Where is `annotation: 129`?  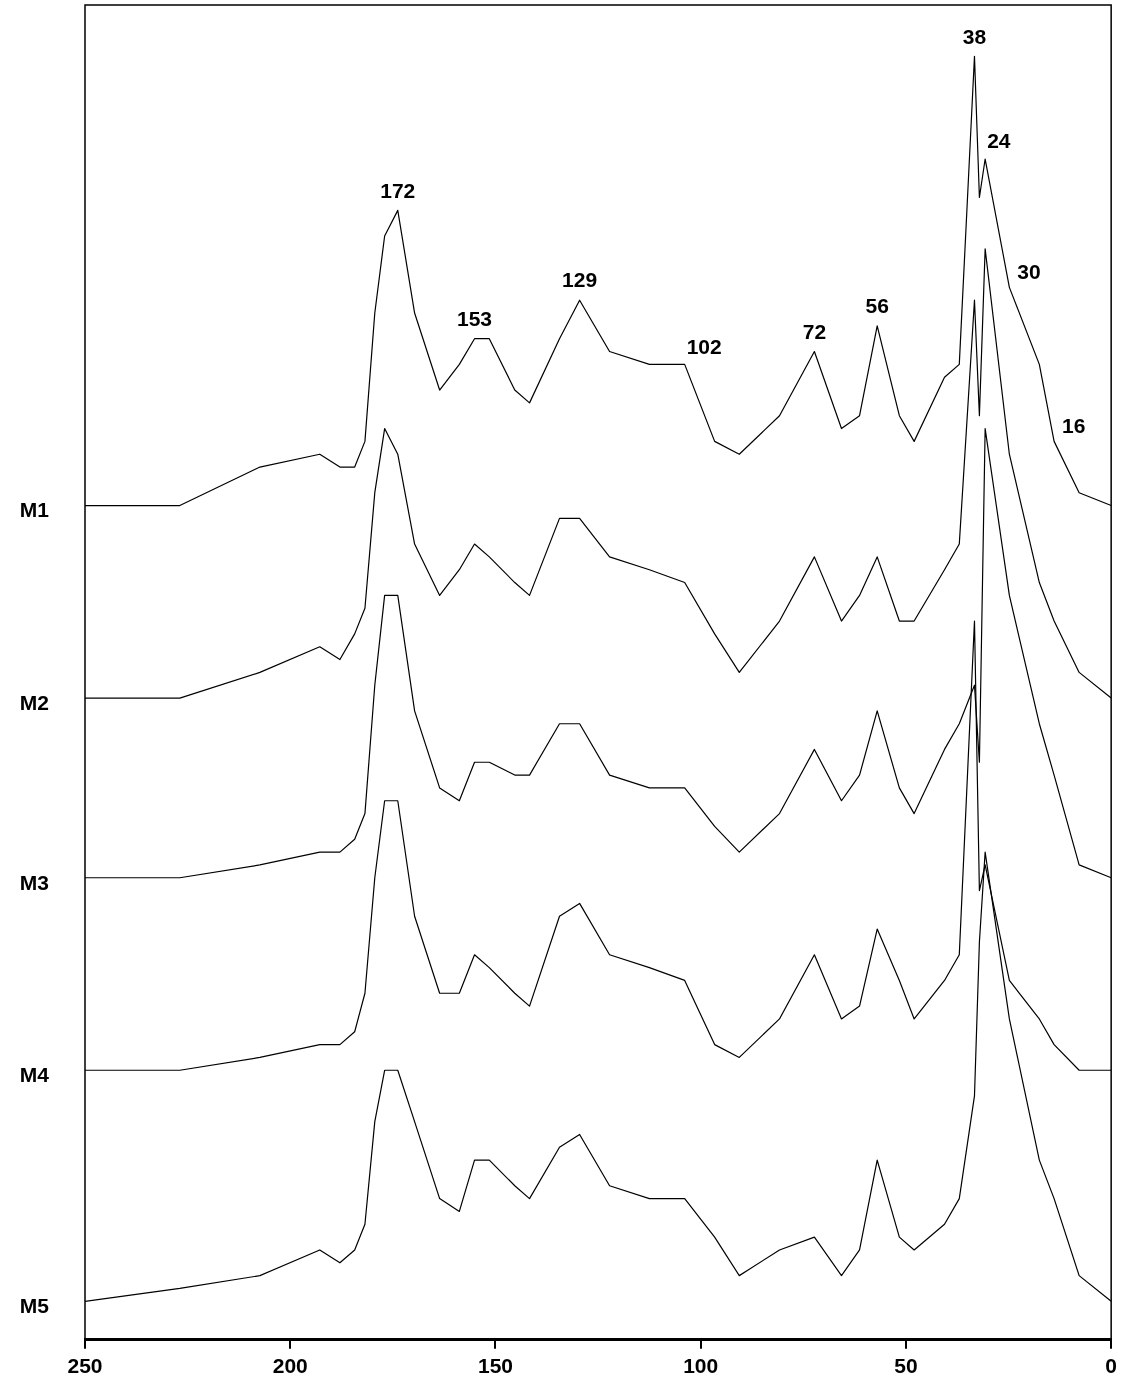 annotation: 129 is located at coordinates (580, 280).